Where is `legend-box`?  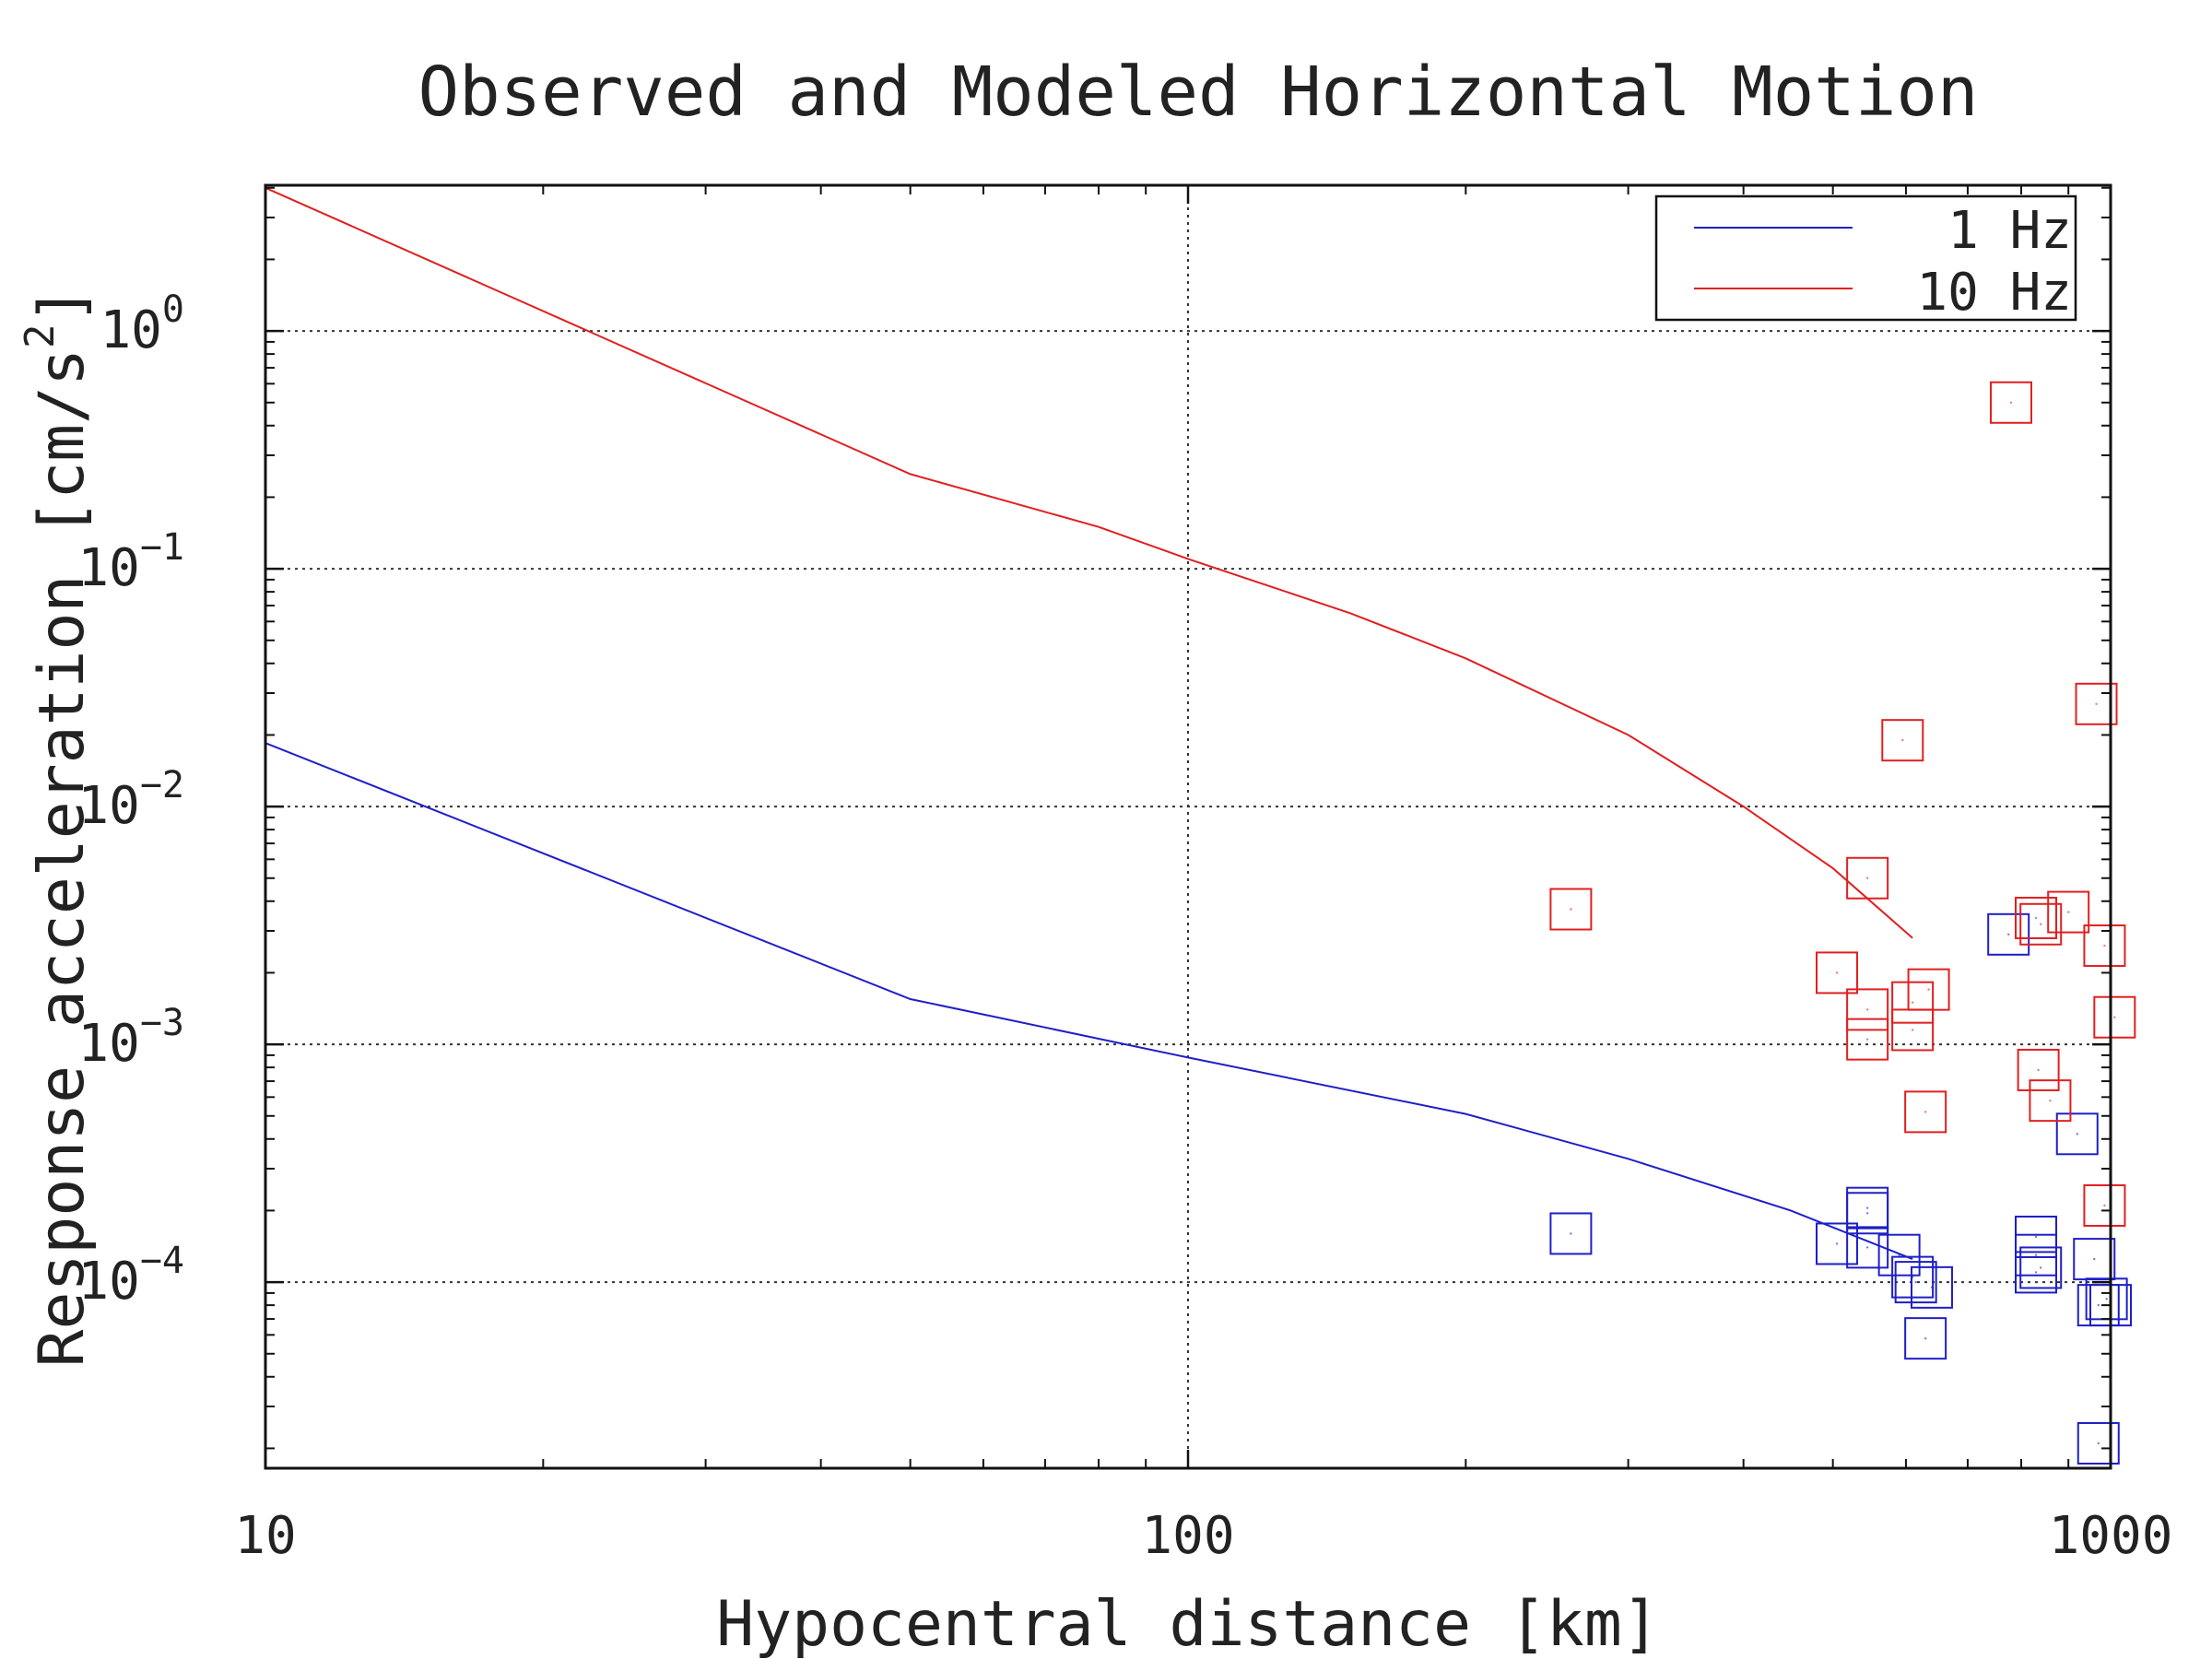 legend-box is located at coordinates (1865, 258).